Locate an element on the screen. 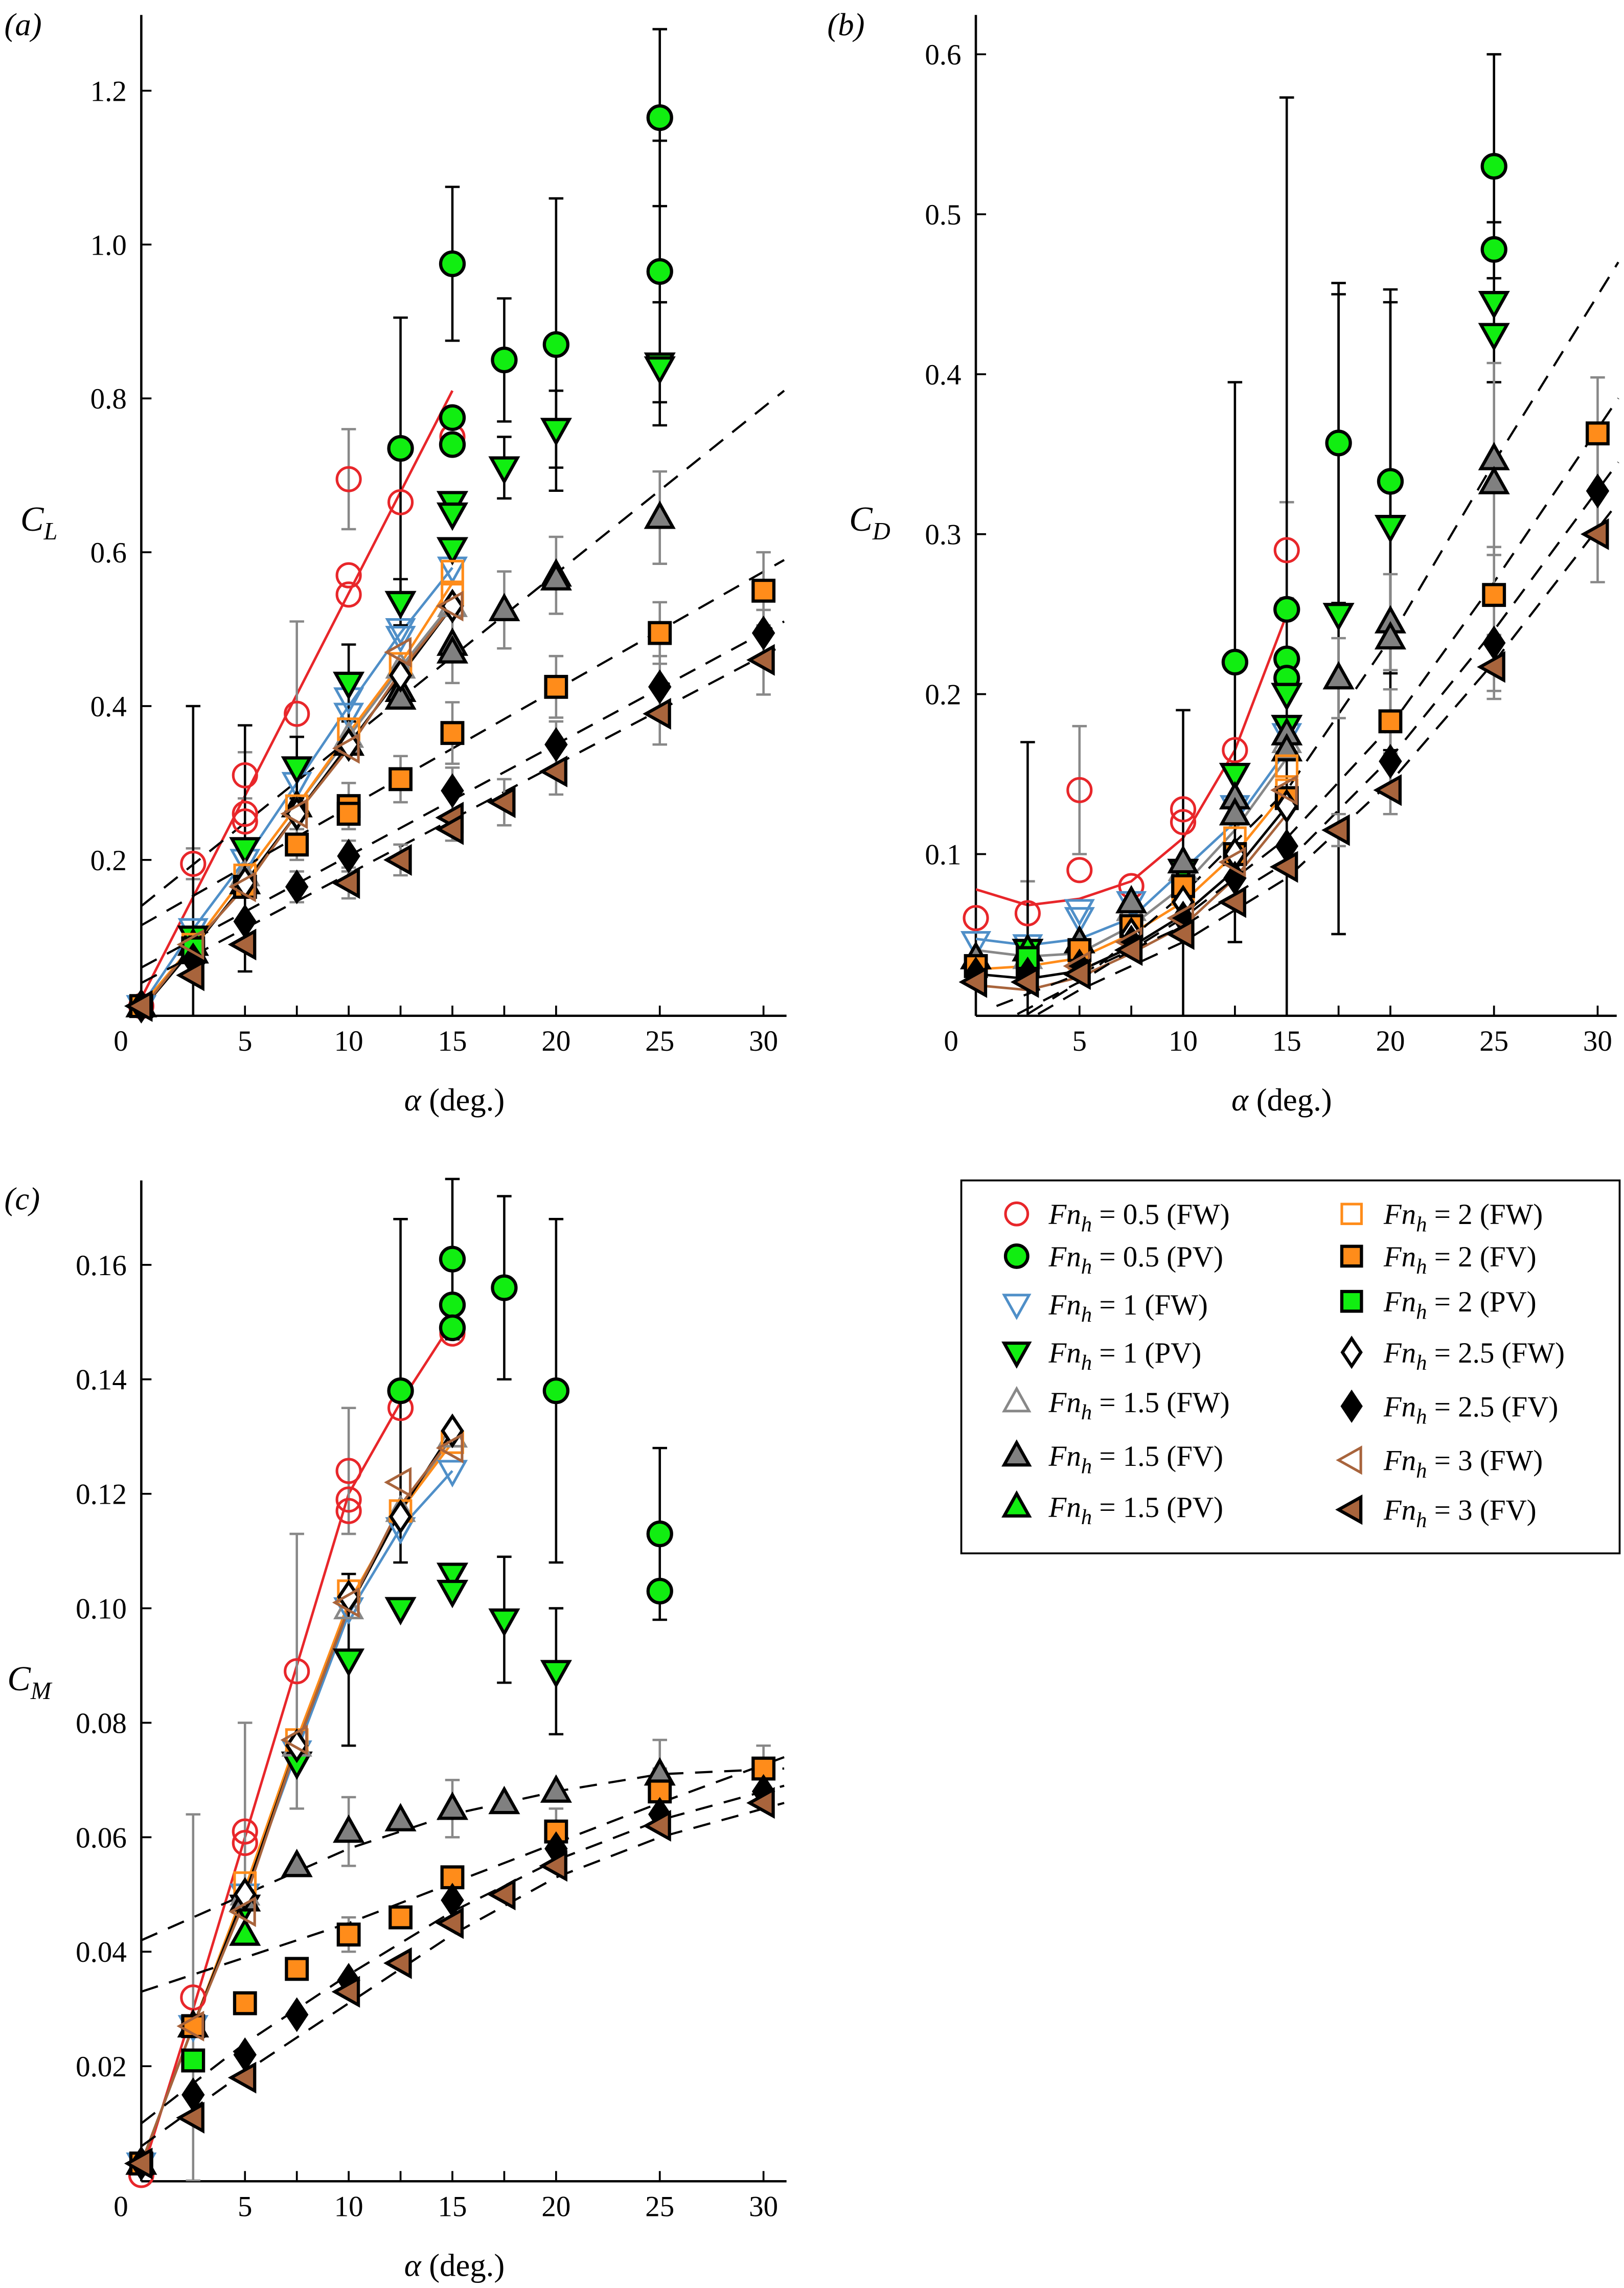 The image size is (1624, 2288). legend-item: Fnh = 2 (PV) is located at coordinates (1438, 1305).